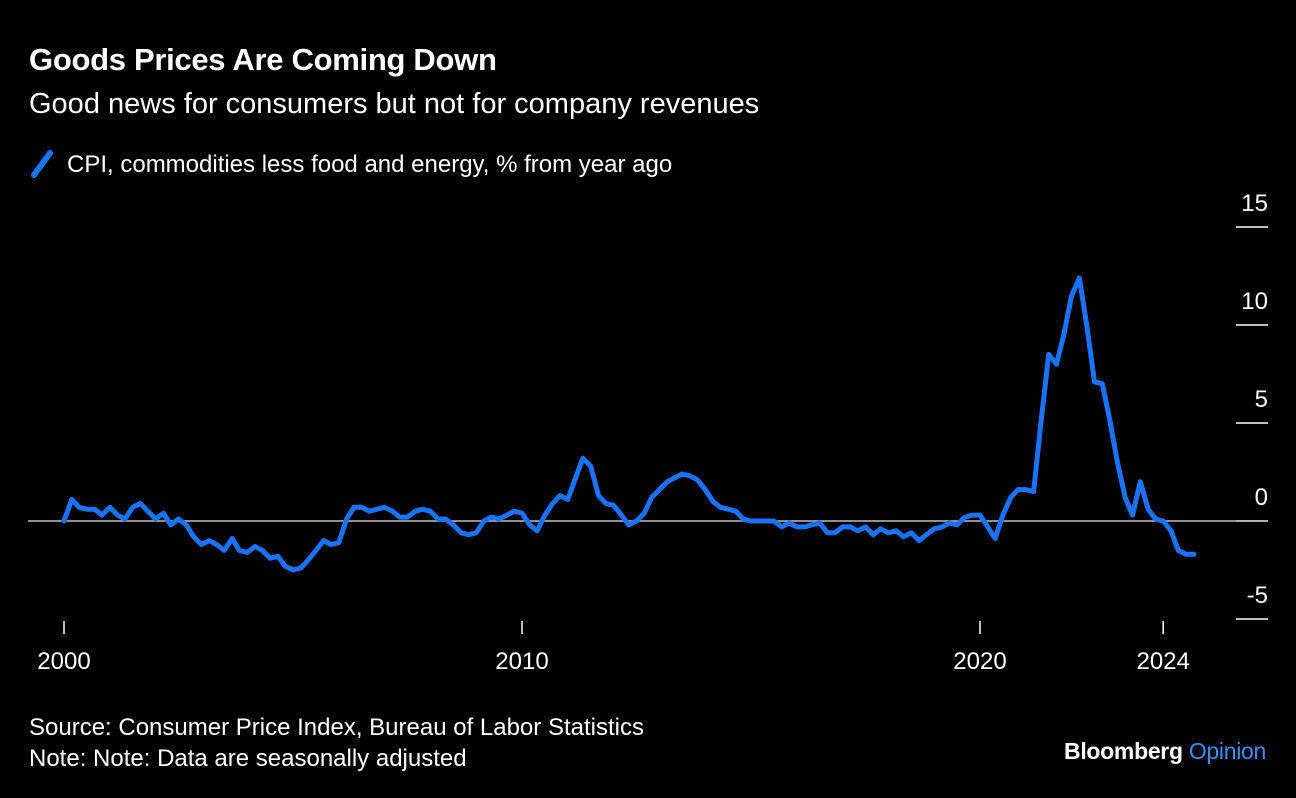 The height and width of the screenshot is (798, 1296). What do you see at coordinates (63, 661) in the screenshot?
I see `x-tick-label: 2000` at bounding box center [63, 661].